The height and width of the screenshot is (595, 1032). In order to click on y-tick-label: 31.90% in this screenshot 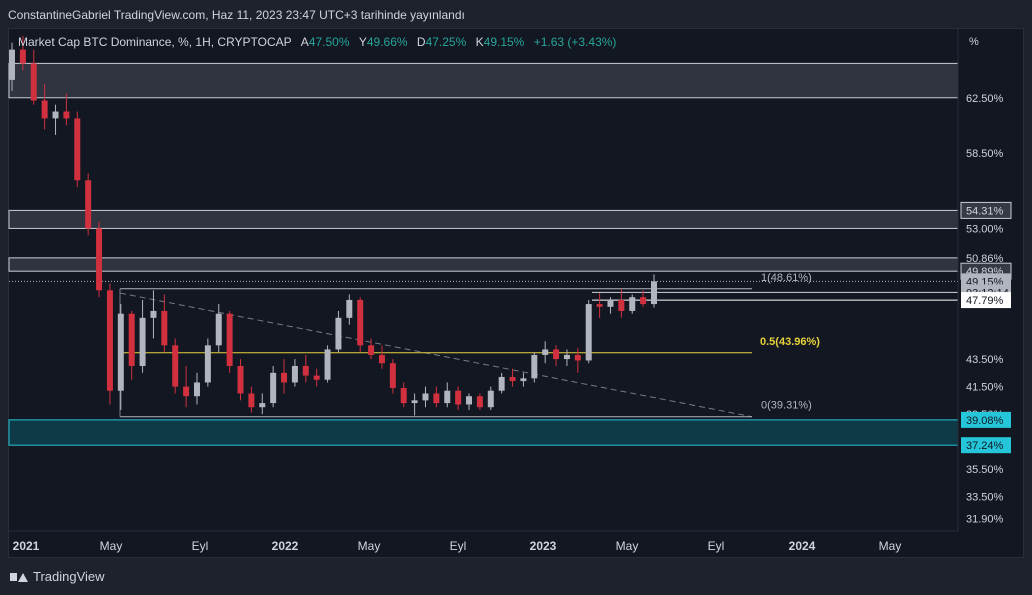, I will do `click(985, 520)`.